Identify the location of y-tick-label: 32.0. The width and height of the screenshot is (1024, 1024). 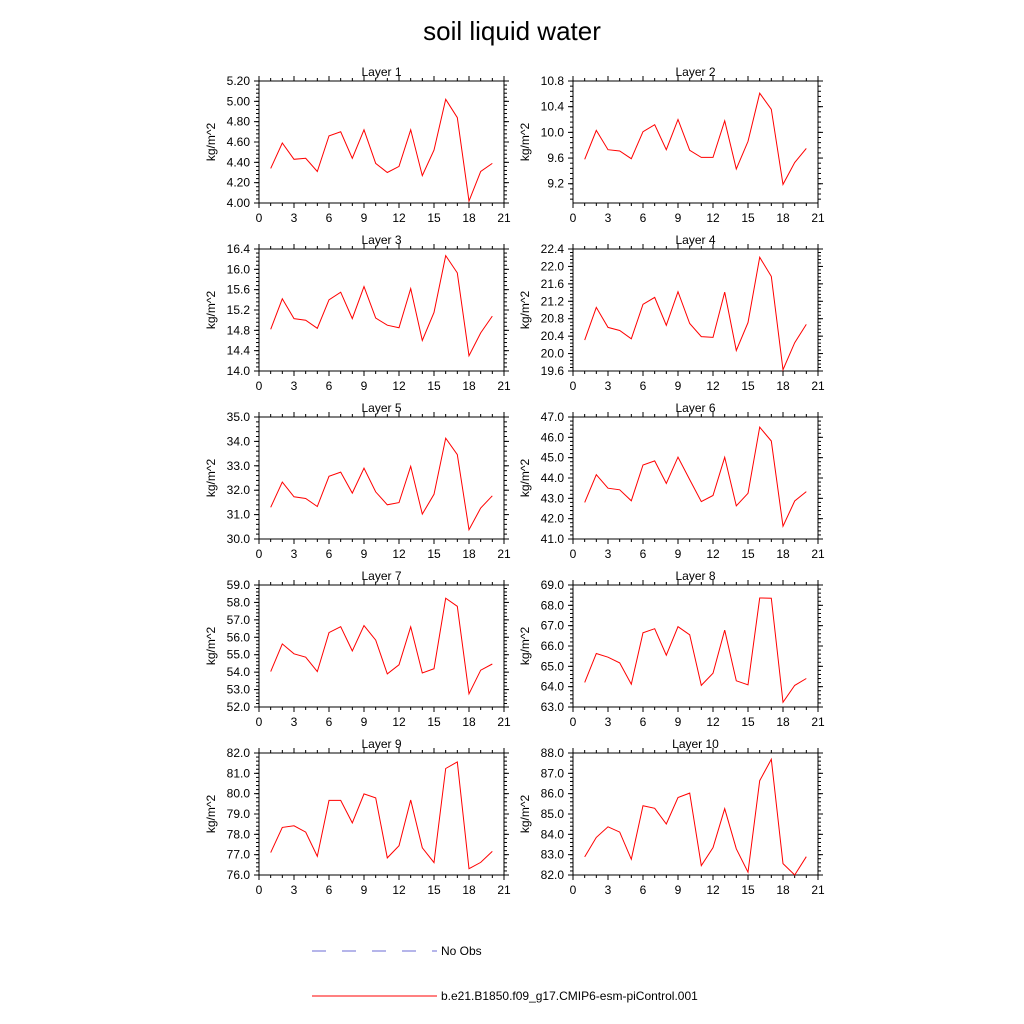
(239, 490).